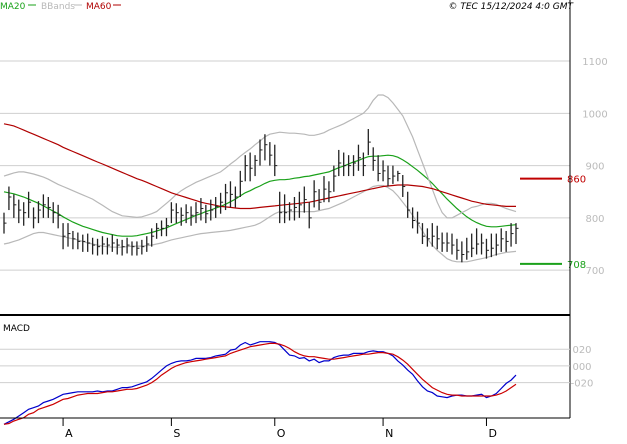 The height and width of the screenshot is (444, 627). Describe the element at coordinates (69, 433) in the screenshot. I see `x-tick-label: A` at that location.